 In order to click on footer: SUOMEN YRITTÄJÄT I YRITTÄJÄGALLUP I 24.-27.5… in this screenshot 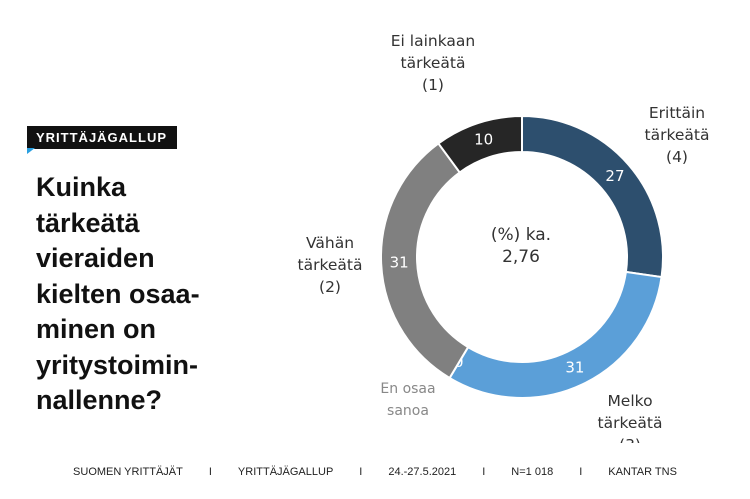, I will do `click(375, 472)`.